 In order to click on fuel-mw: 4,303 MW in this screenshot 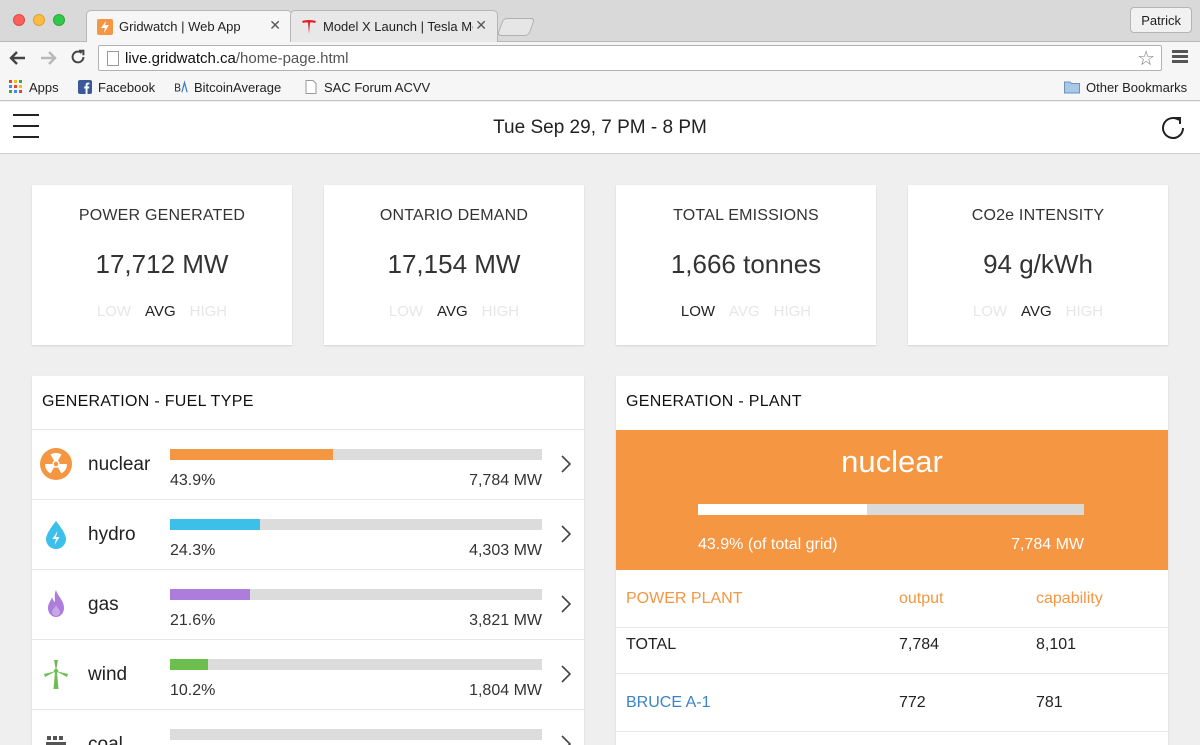, I will do `click(505, 550)`.